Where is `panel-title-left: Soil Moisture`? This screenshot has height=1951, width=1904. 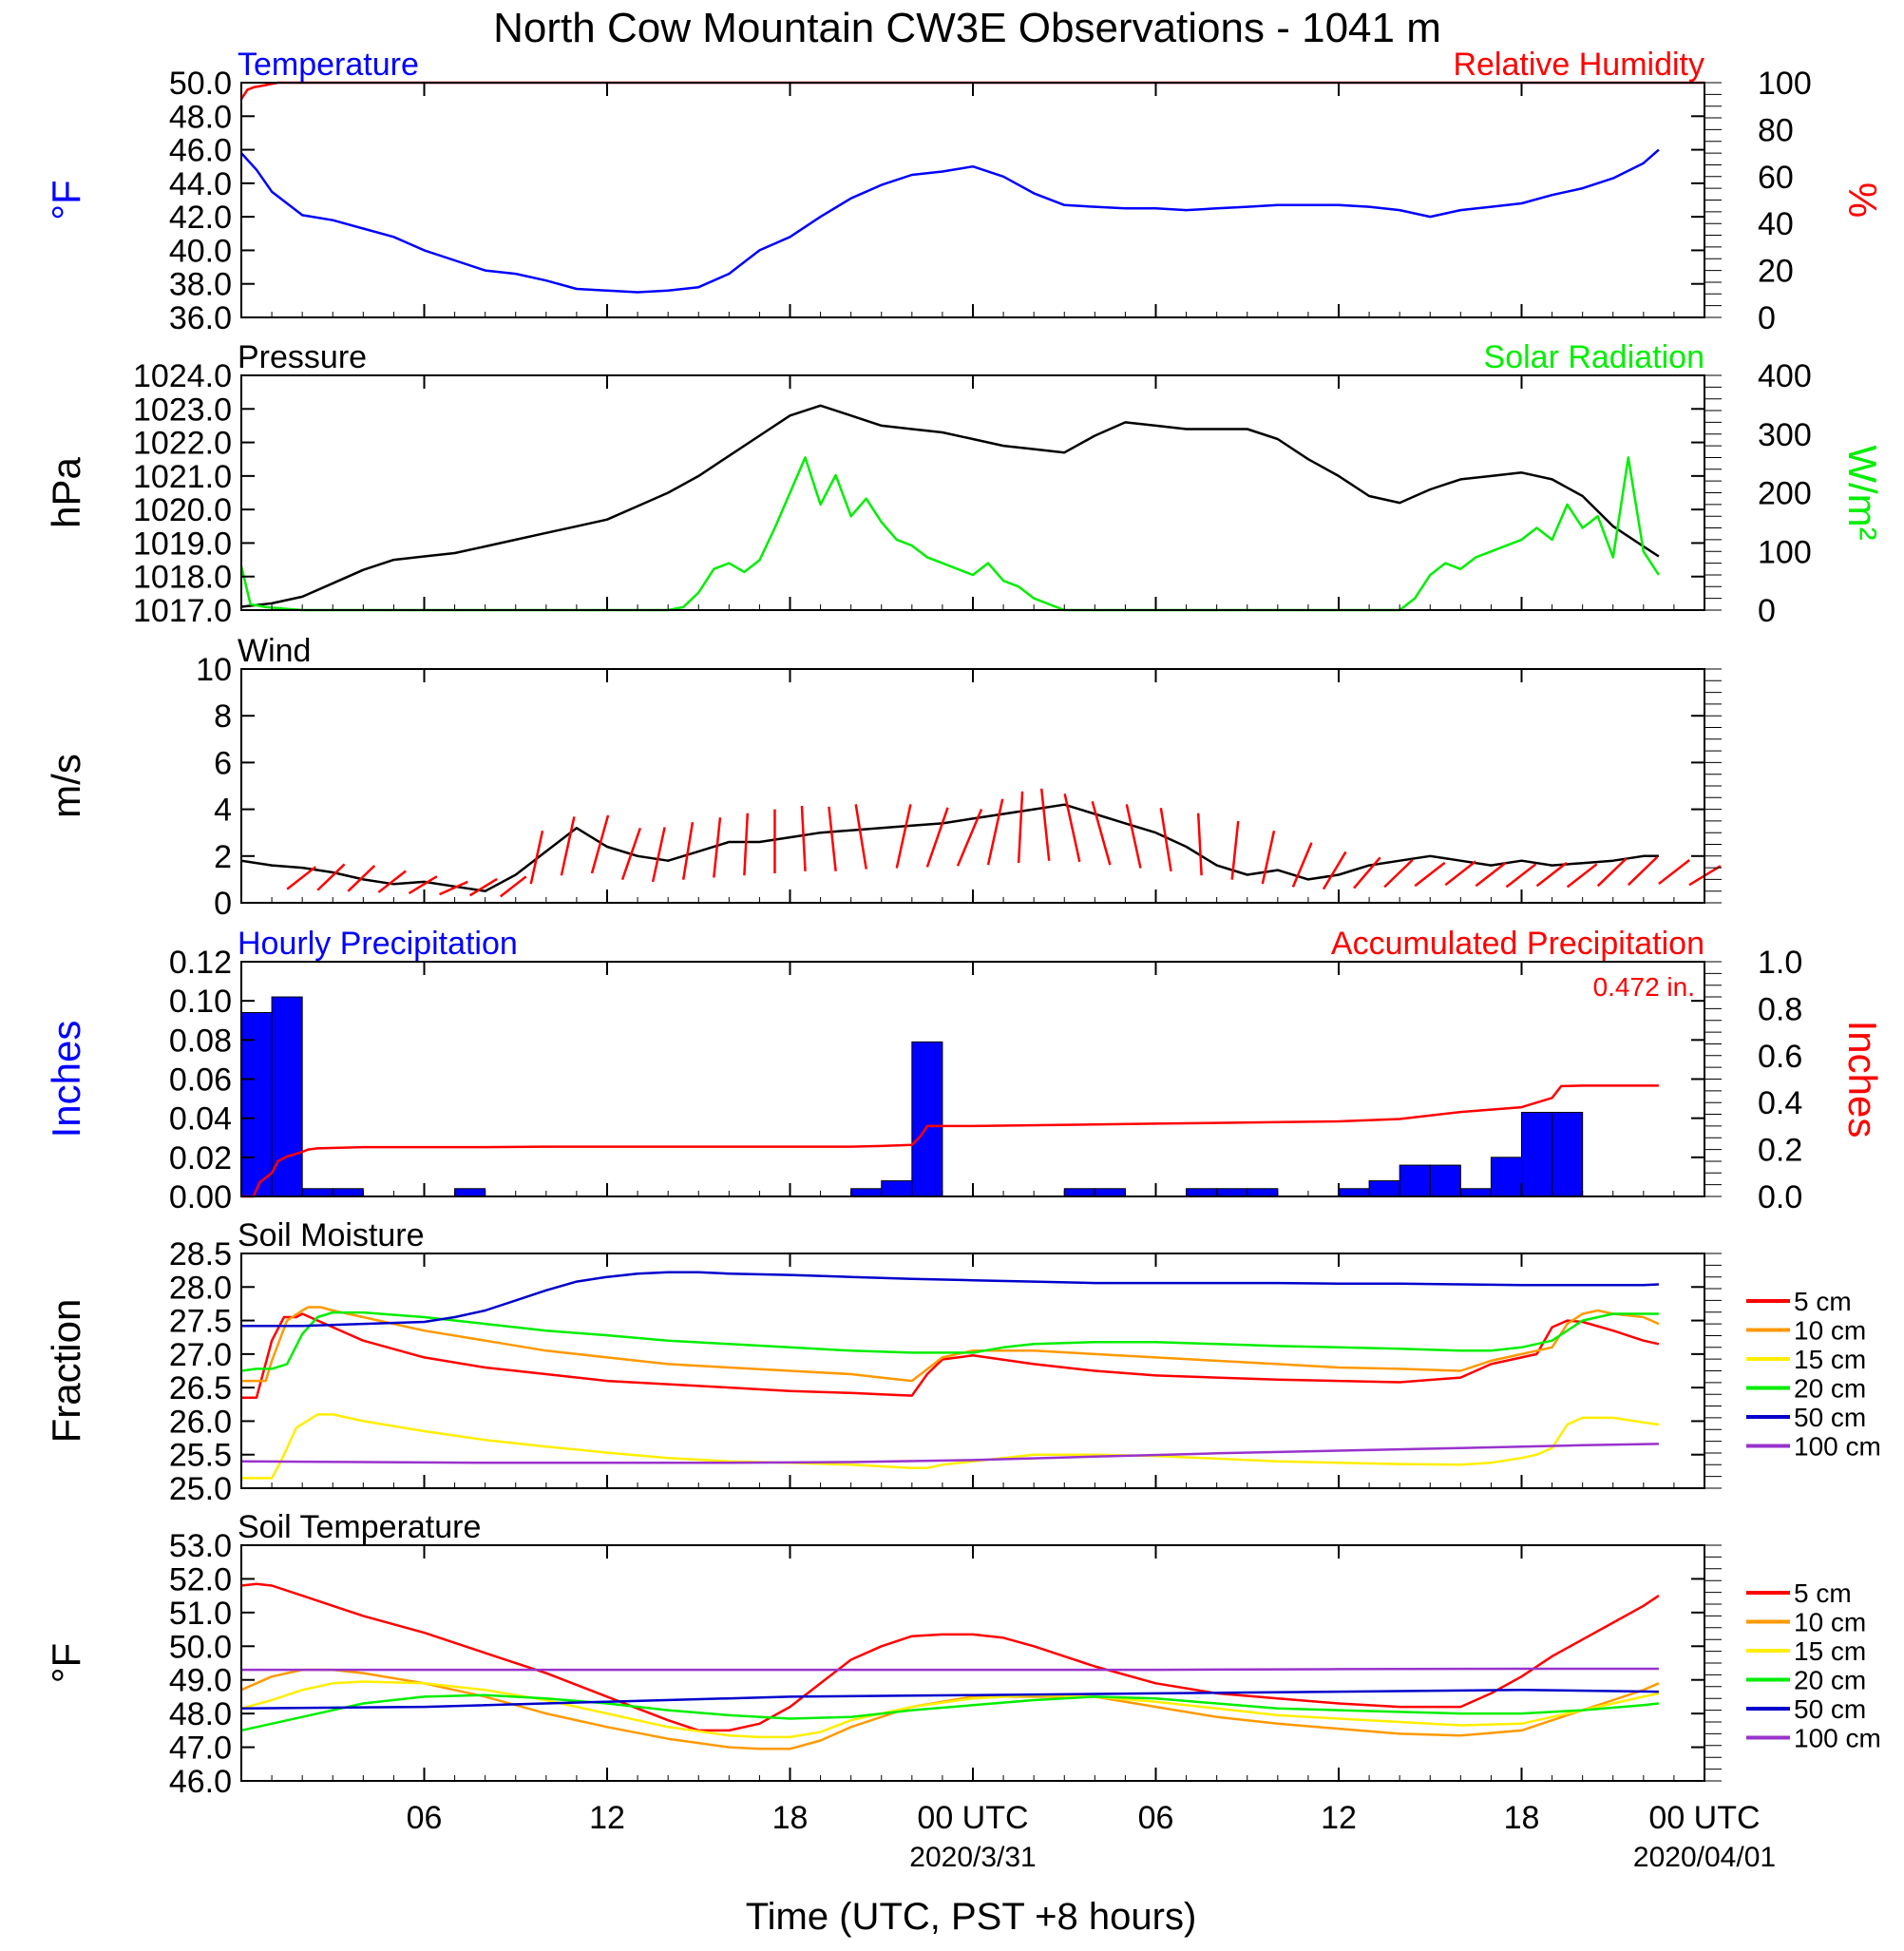
panel-title-left: Soil Moisture is located at coordinates (331, 1235).